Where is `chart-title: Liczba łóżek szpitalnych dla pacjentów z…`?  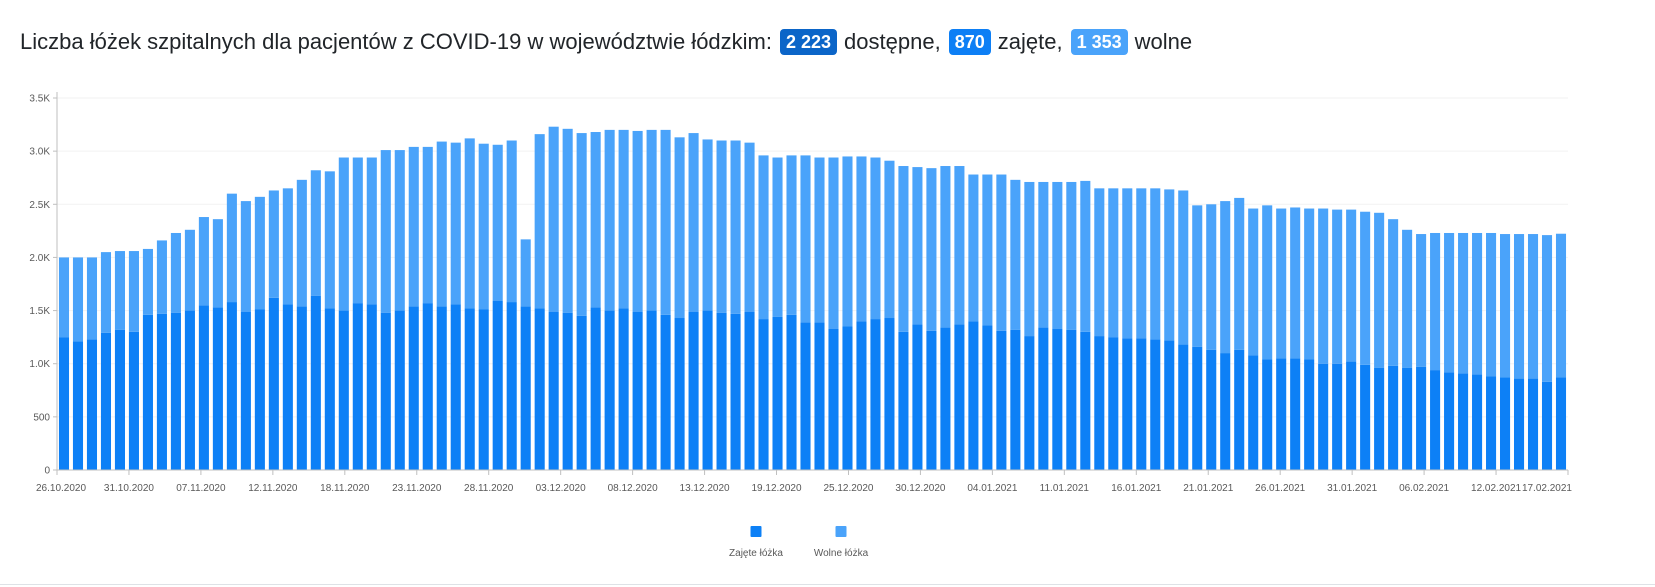
chart-title: Liczba łóżek szpitalnych dla pacjentów z… is located at coordinates (610, 42).